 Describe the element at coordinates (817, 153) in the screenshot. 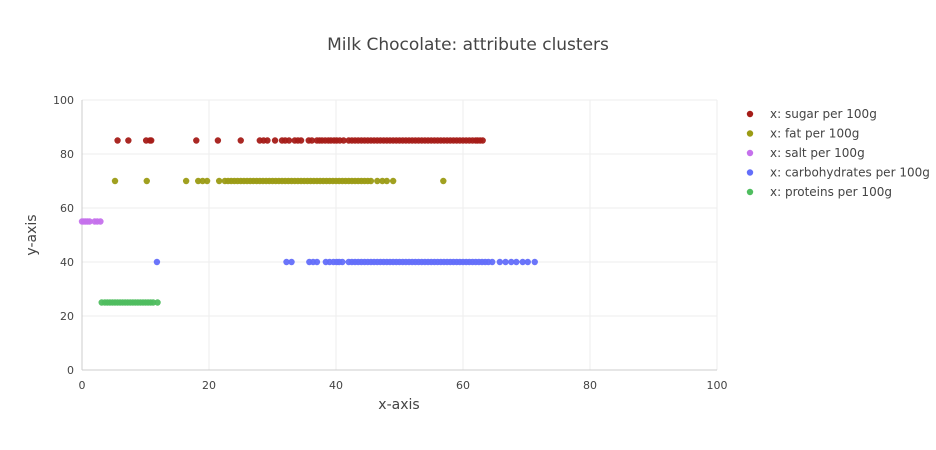

I see `legend-label: x: salt per 100g` at that location.